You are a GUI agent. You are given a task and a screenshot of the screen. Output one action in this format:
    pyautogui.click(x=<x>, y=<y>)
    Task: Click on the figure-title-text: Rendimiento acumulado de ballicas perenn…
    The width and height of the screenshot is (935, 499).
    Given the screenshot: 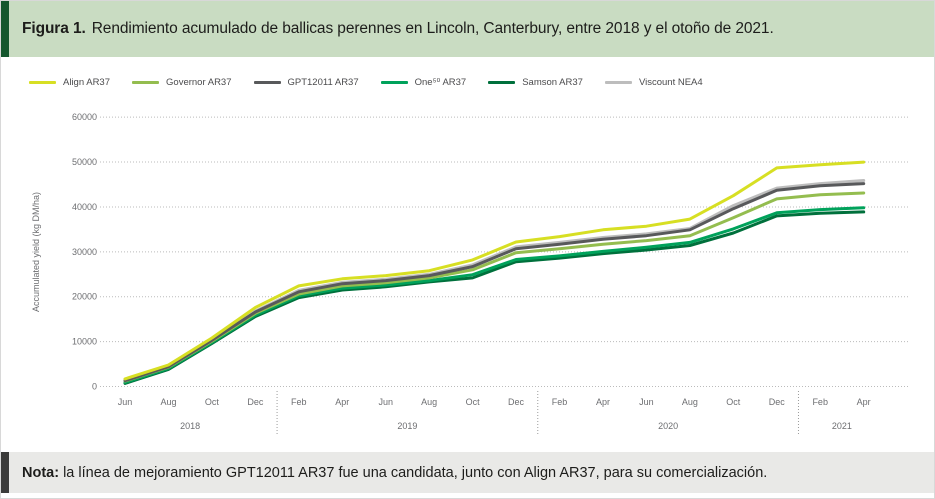 What is the action you would take?
    pyautogui.click(x=432, y=28)
    